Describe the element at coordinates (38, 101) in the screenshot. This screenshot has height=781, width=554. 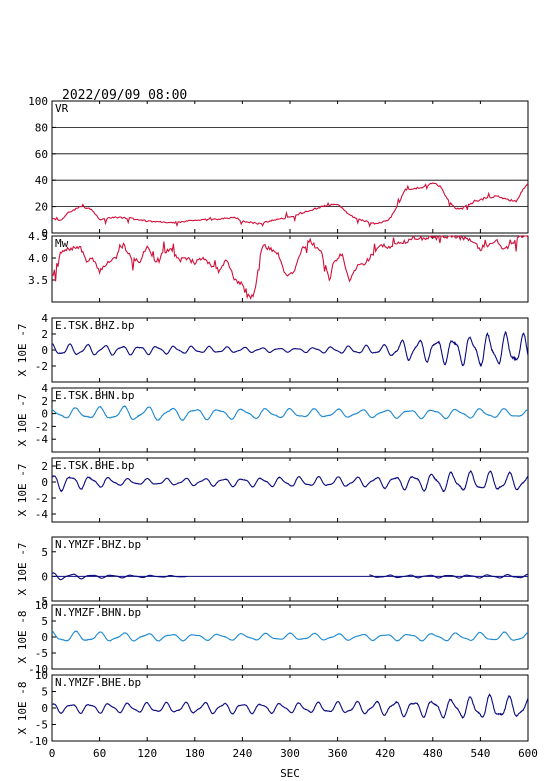
I see `y-tick-label: 100` at that location.